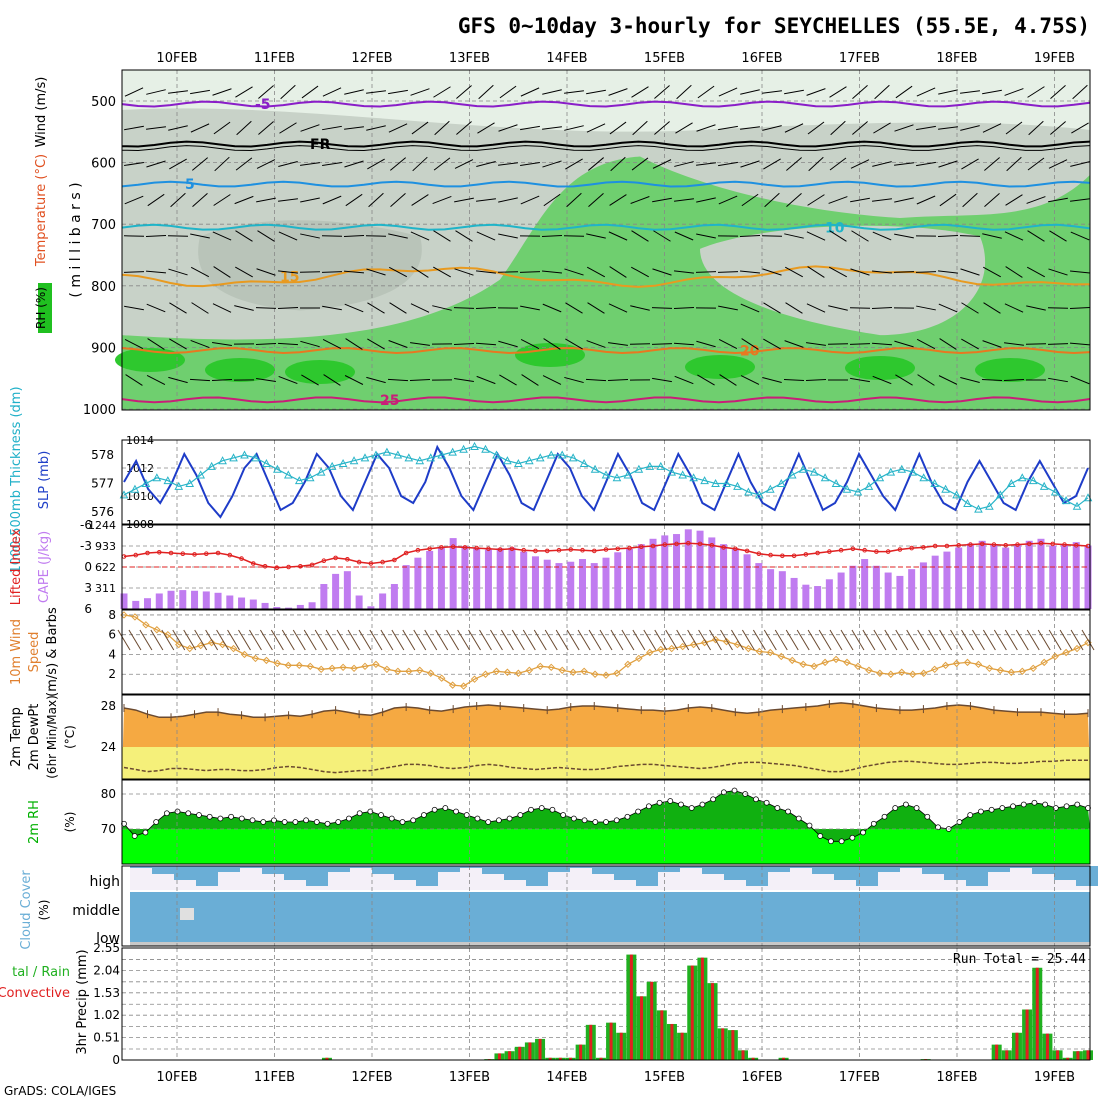  I want to click on date-label-bottom: 11FEB, so click(274, 1077).